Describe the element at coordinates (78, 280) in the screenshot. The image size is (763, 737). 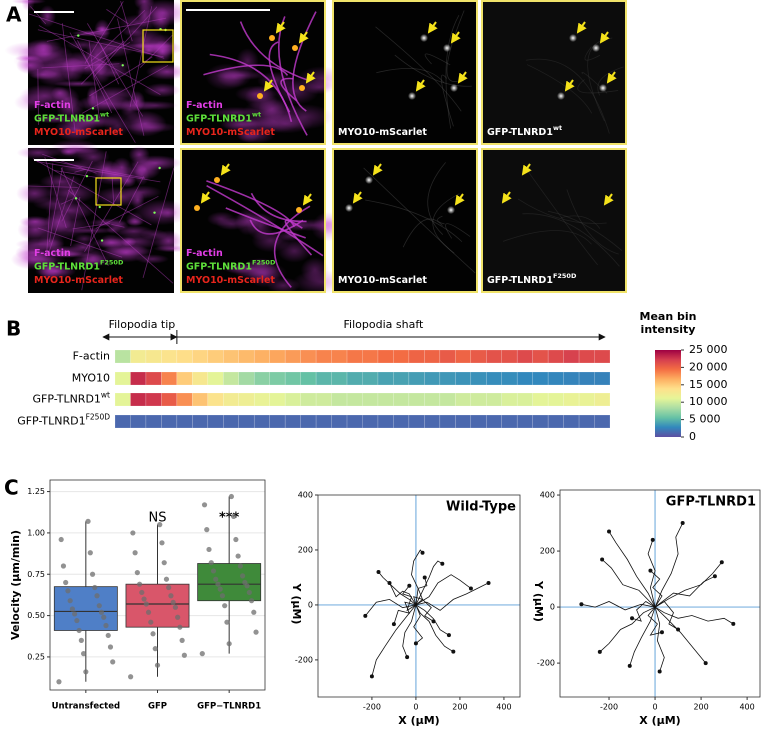
I see `caption-text: MYO10-mScarlet` at that location.